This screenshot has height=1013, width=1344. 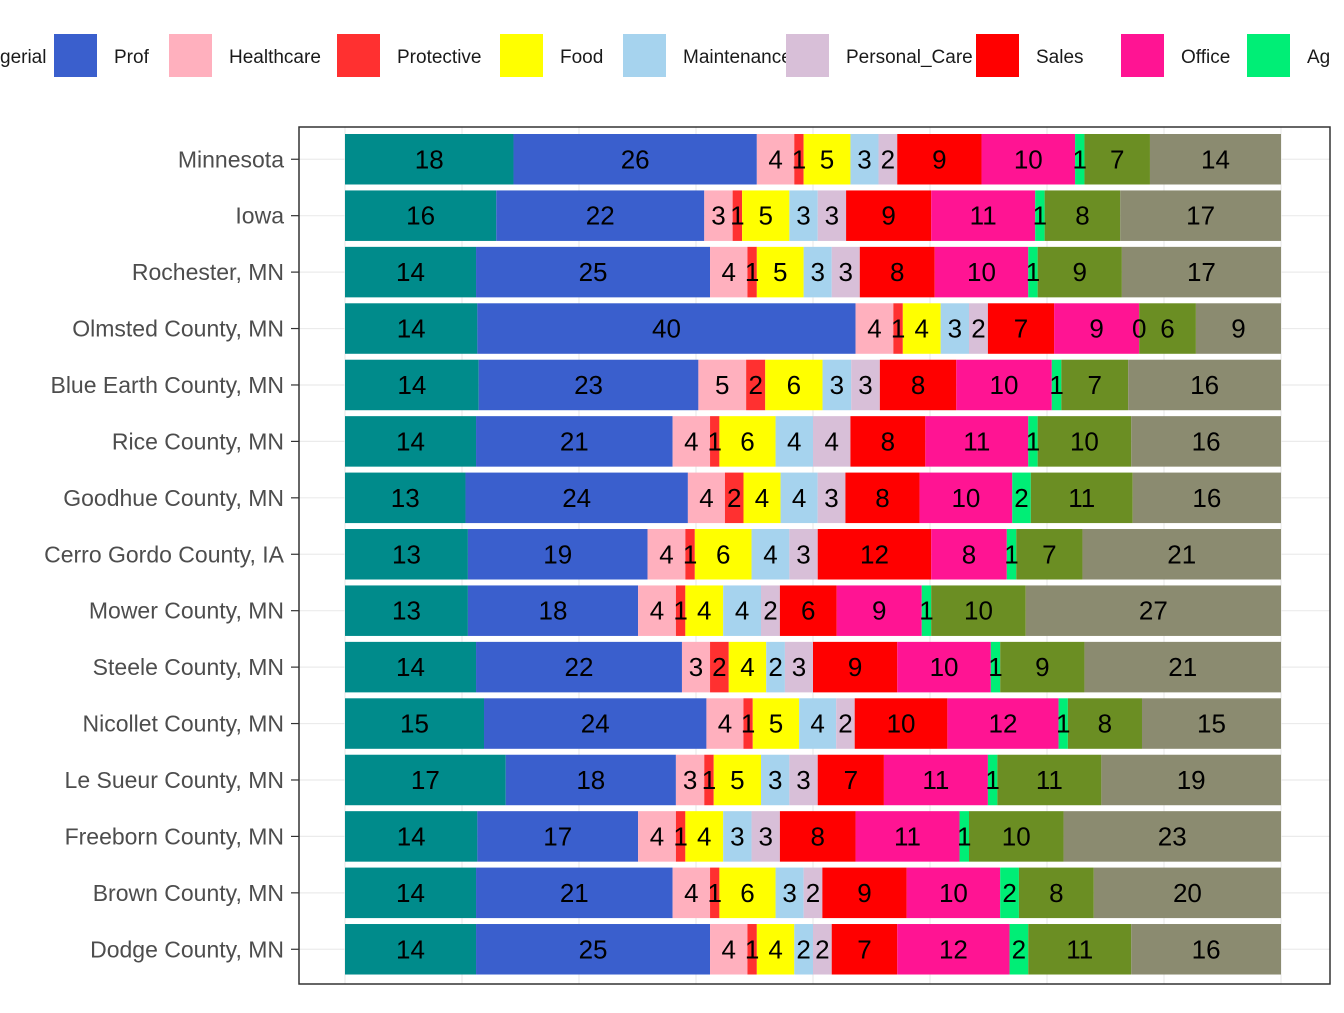 What do you see at coordinates (1117, 159) in the screenshot?
I see `data-label: 7` at bounding box center [1117, 159].